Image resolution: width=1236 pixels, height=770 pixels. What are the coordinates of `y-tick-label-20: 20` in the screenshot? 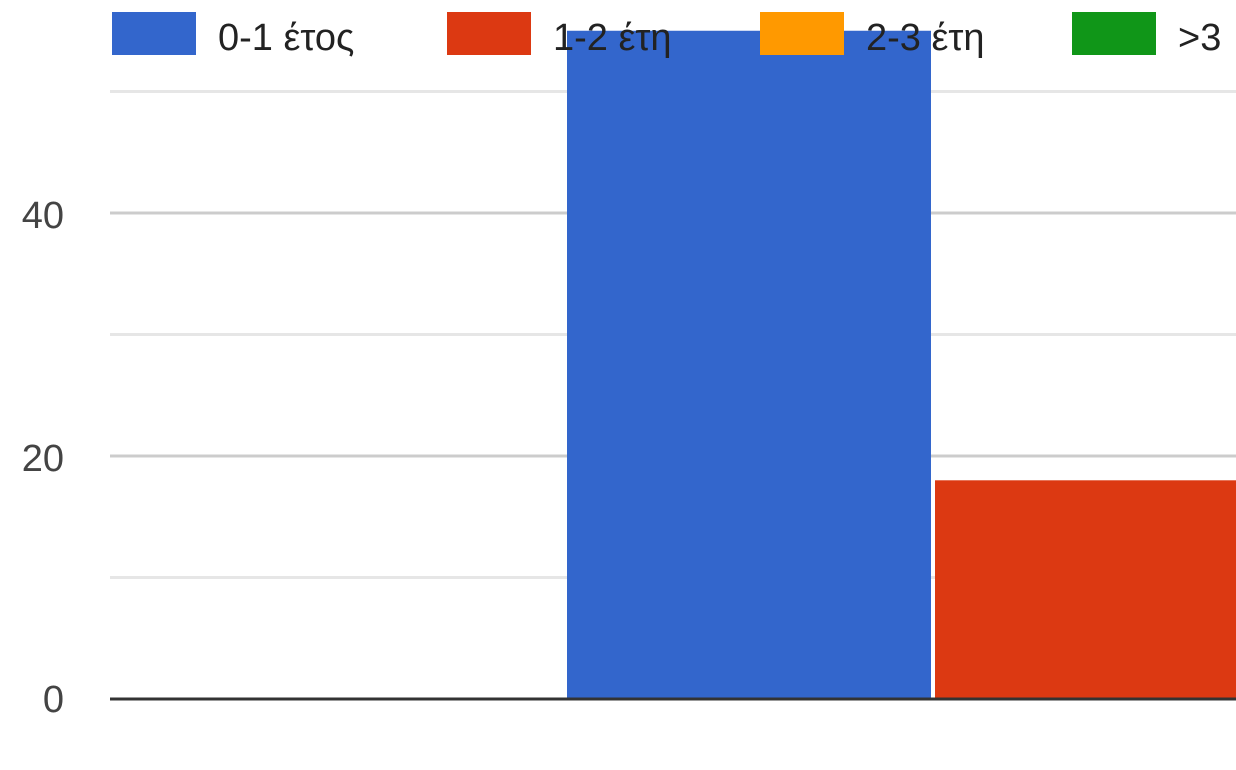 It's located at (43, 459).